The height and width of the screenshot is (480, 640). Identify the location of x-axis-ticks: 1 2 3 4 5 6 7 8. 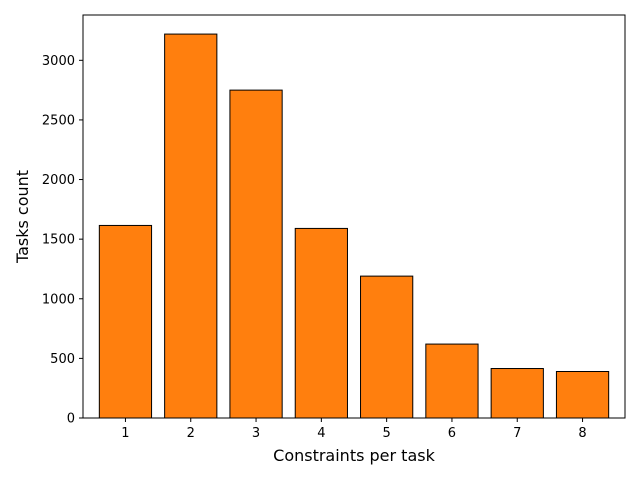
(354, 429).